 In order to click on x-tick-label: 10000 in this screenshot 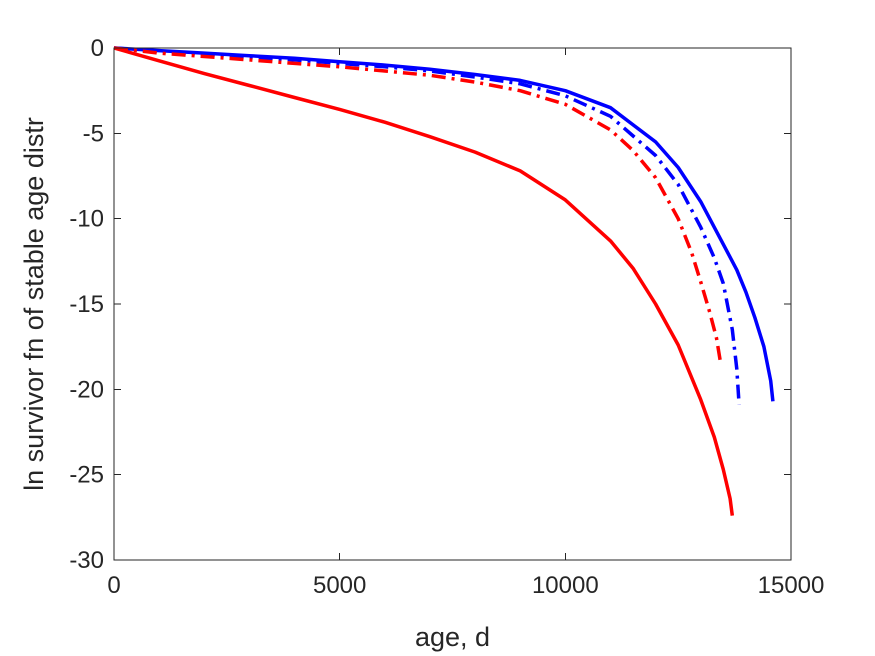, I will do `click(565, 585)`.